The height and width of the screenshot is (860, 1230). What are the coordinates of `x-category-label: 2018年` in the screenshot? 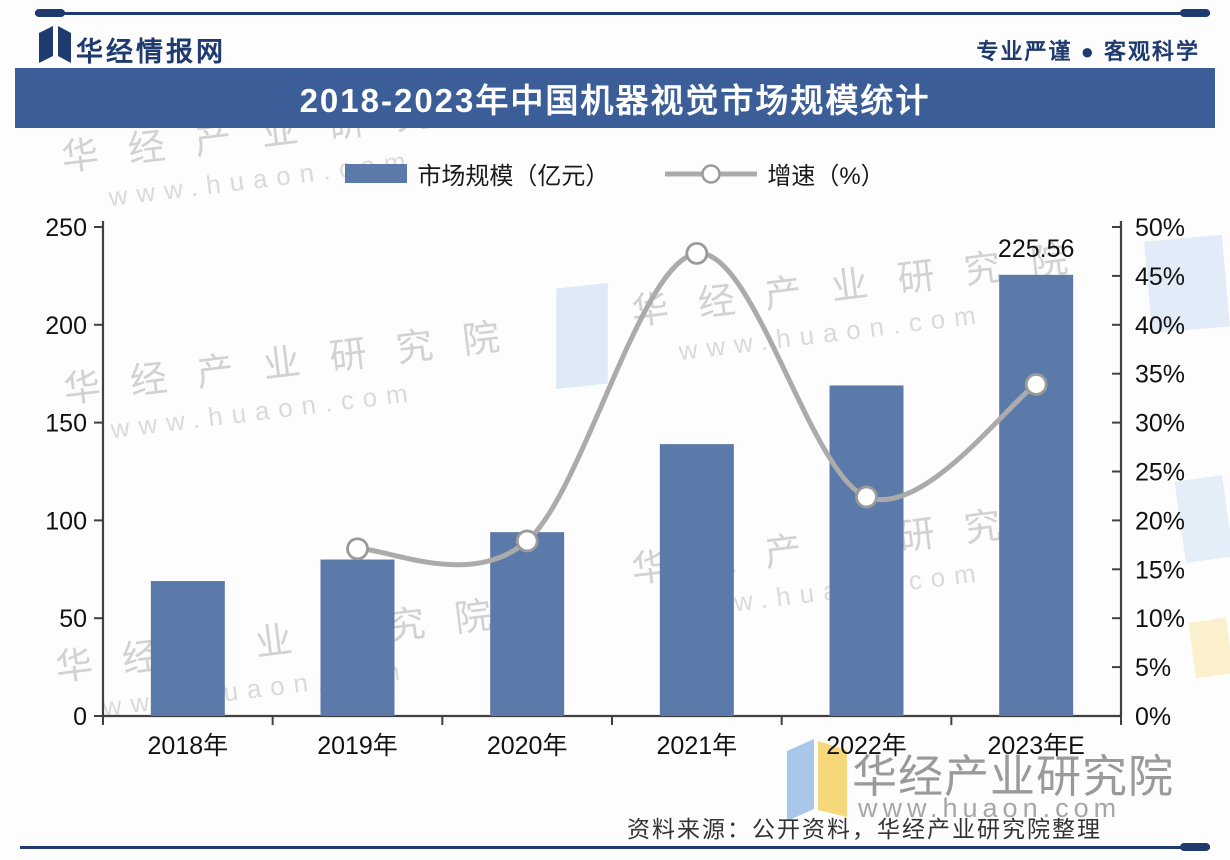 It's located at (188, 746).